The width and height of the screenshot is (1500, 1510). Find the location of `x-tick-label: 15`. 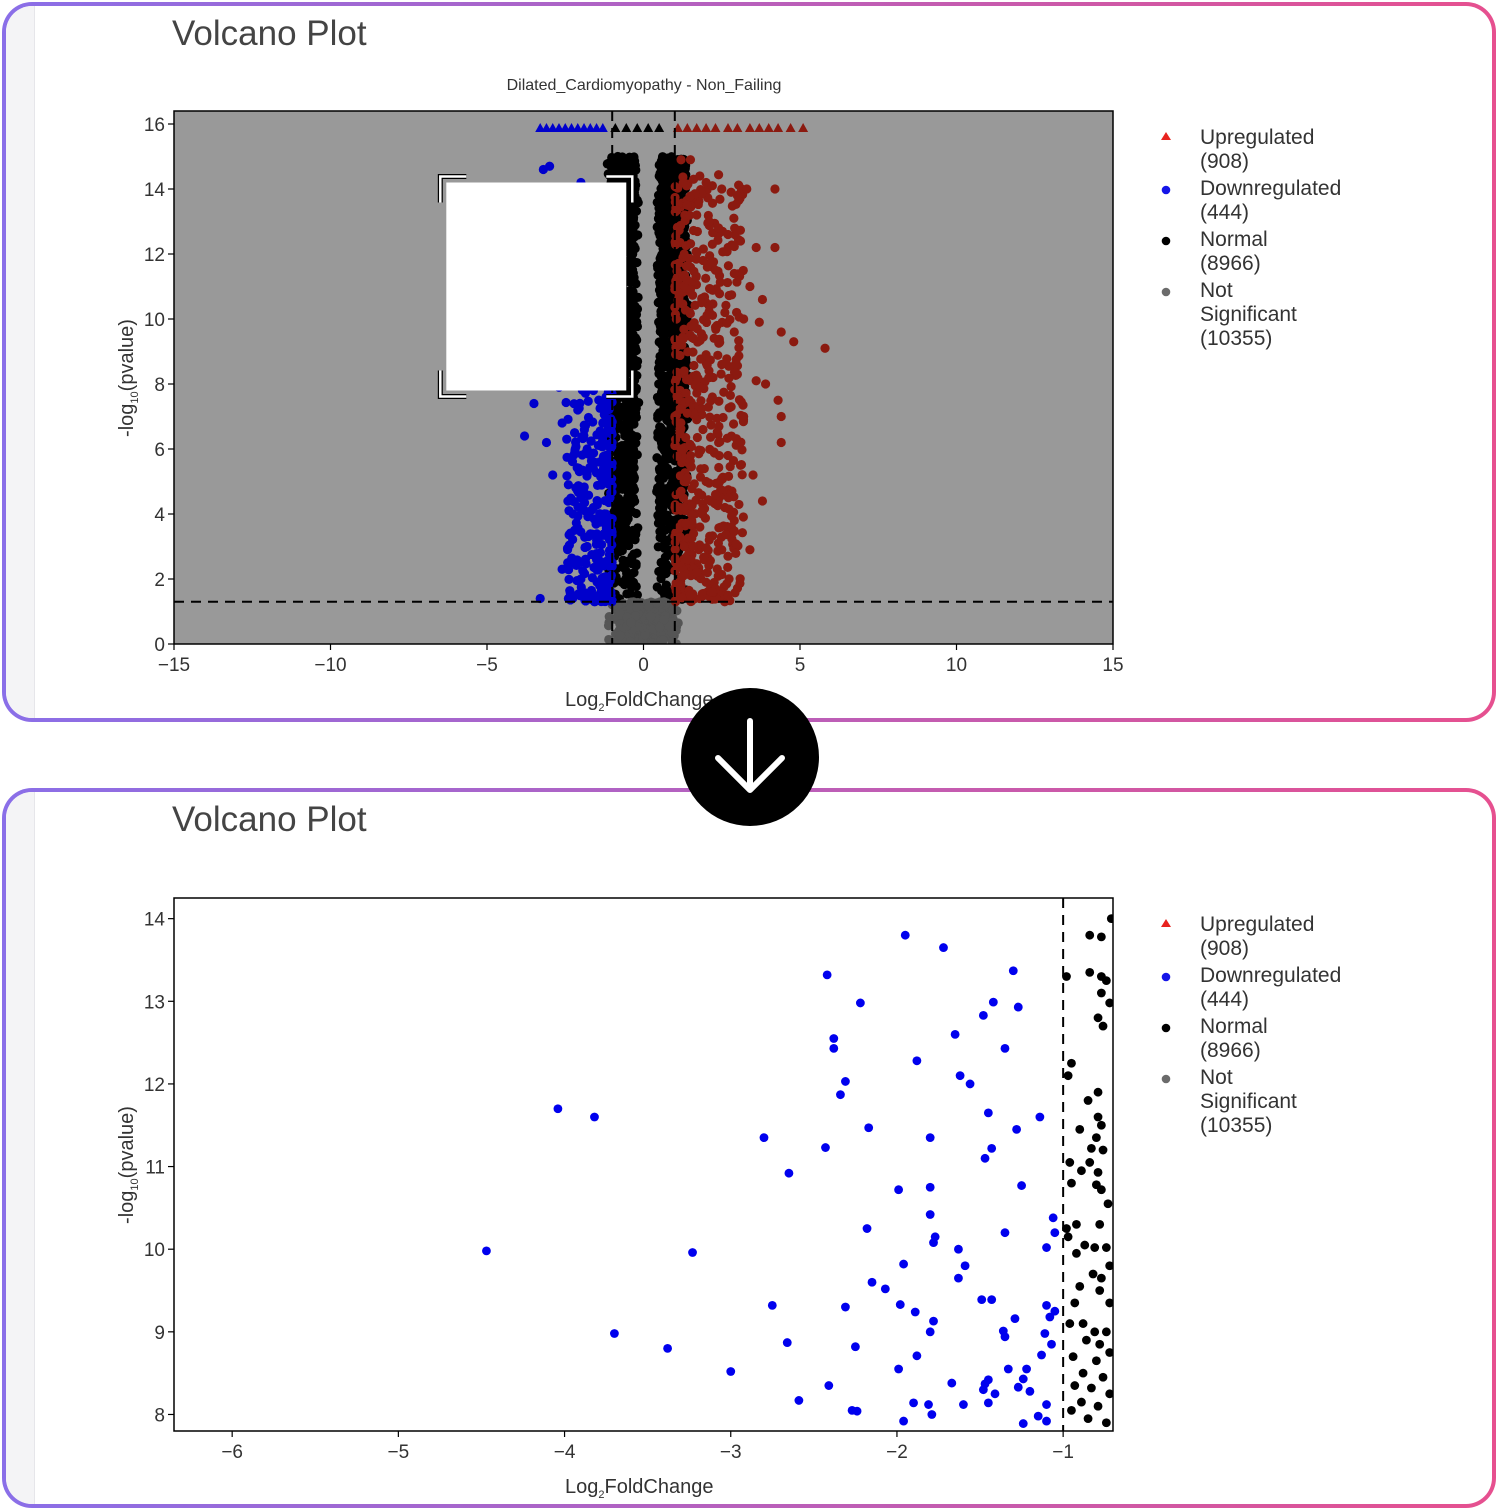

x-tick-label: 15 is located at coordinates (1112, 665).